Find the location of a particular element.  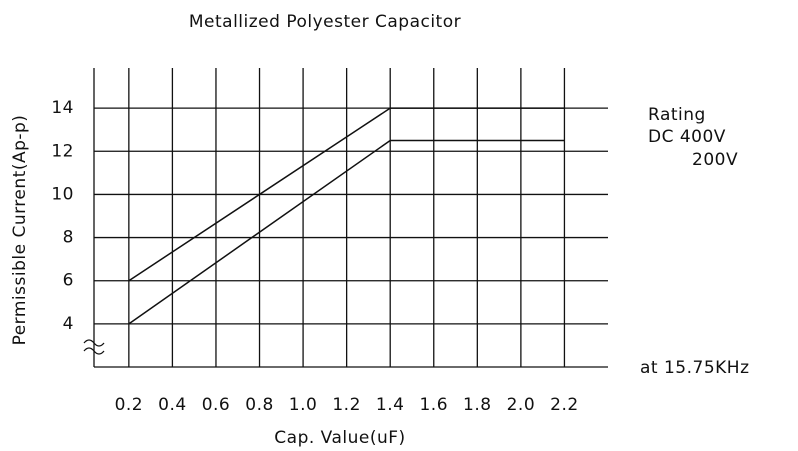

y-axis-label: Permissible Current(Ap-p) is located at coordinates (20, 230).